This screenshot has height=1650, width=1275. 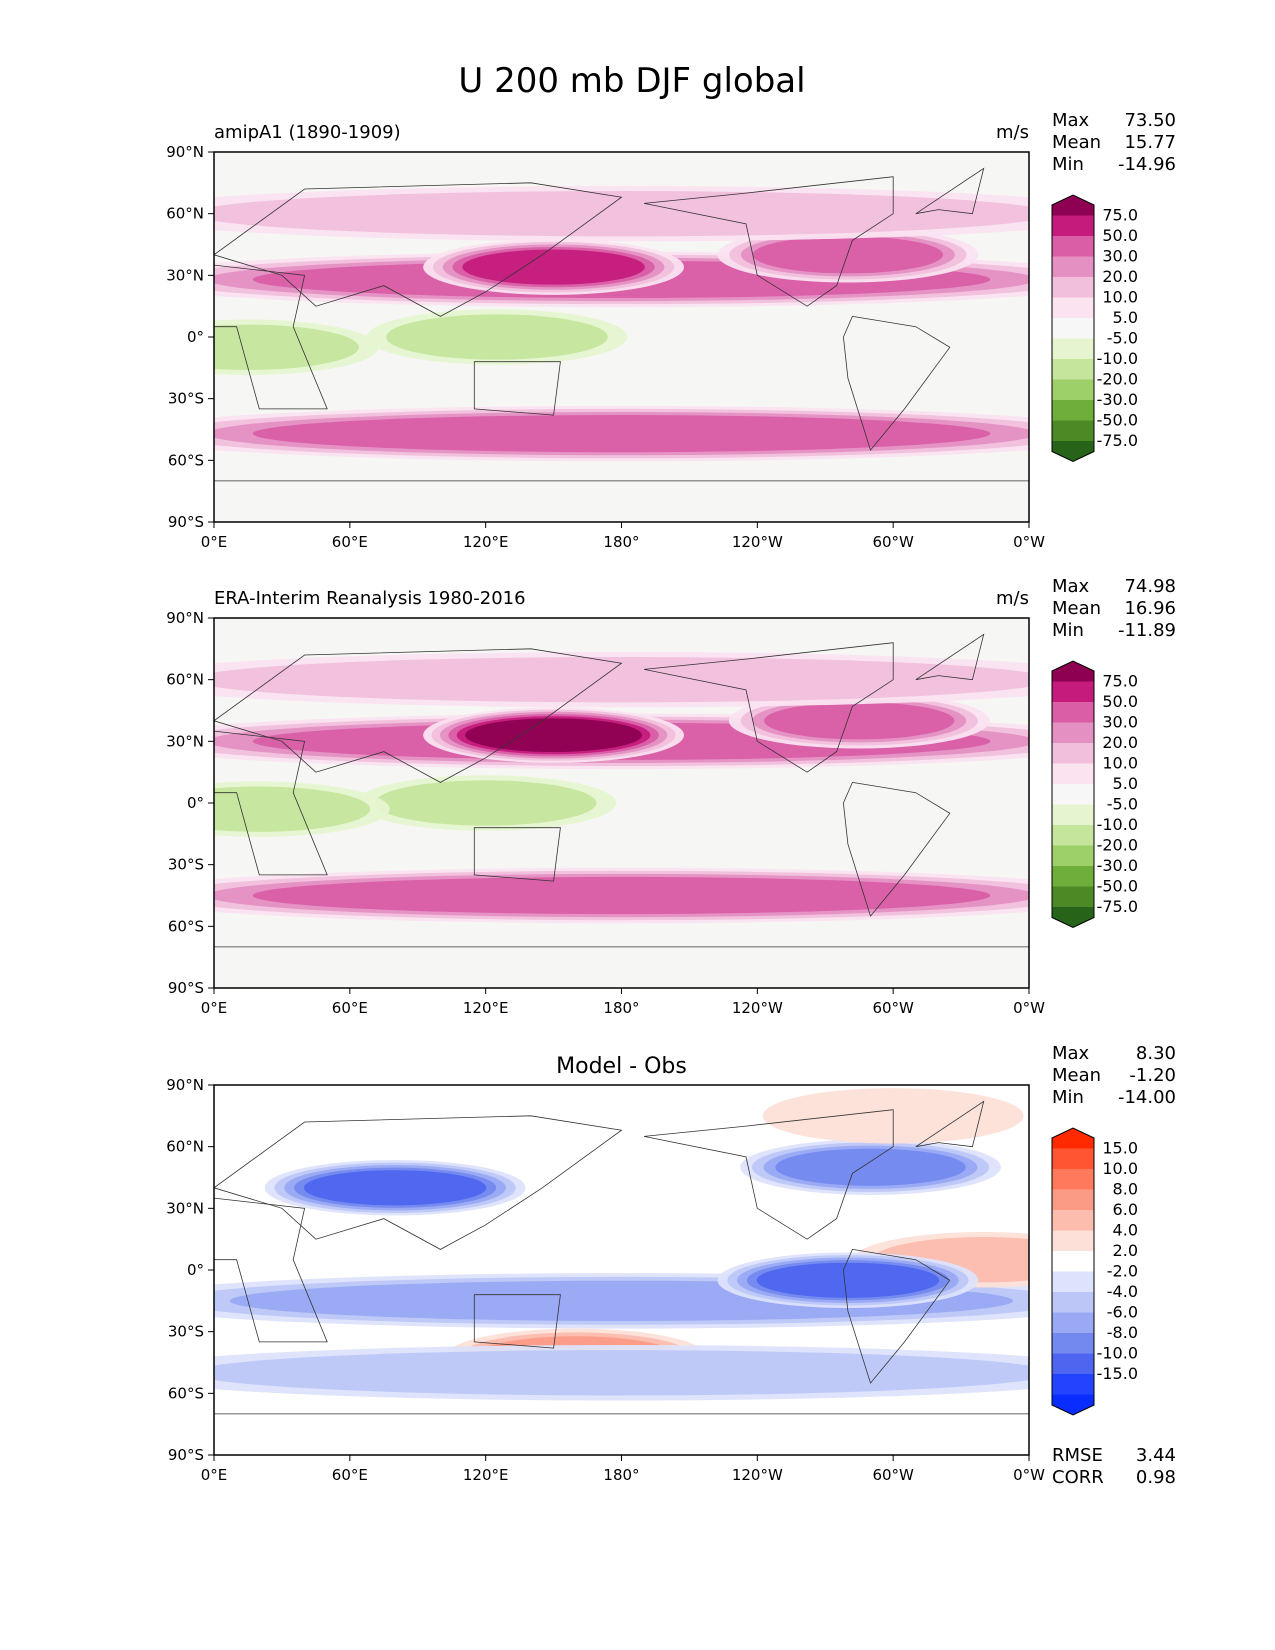 What do you see at coordinates (1122, 1291) in the screenshot?
I see `colorbar-label: -4.0` at bounding box center [1122, 1291].